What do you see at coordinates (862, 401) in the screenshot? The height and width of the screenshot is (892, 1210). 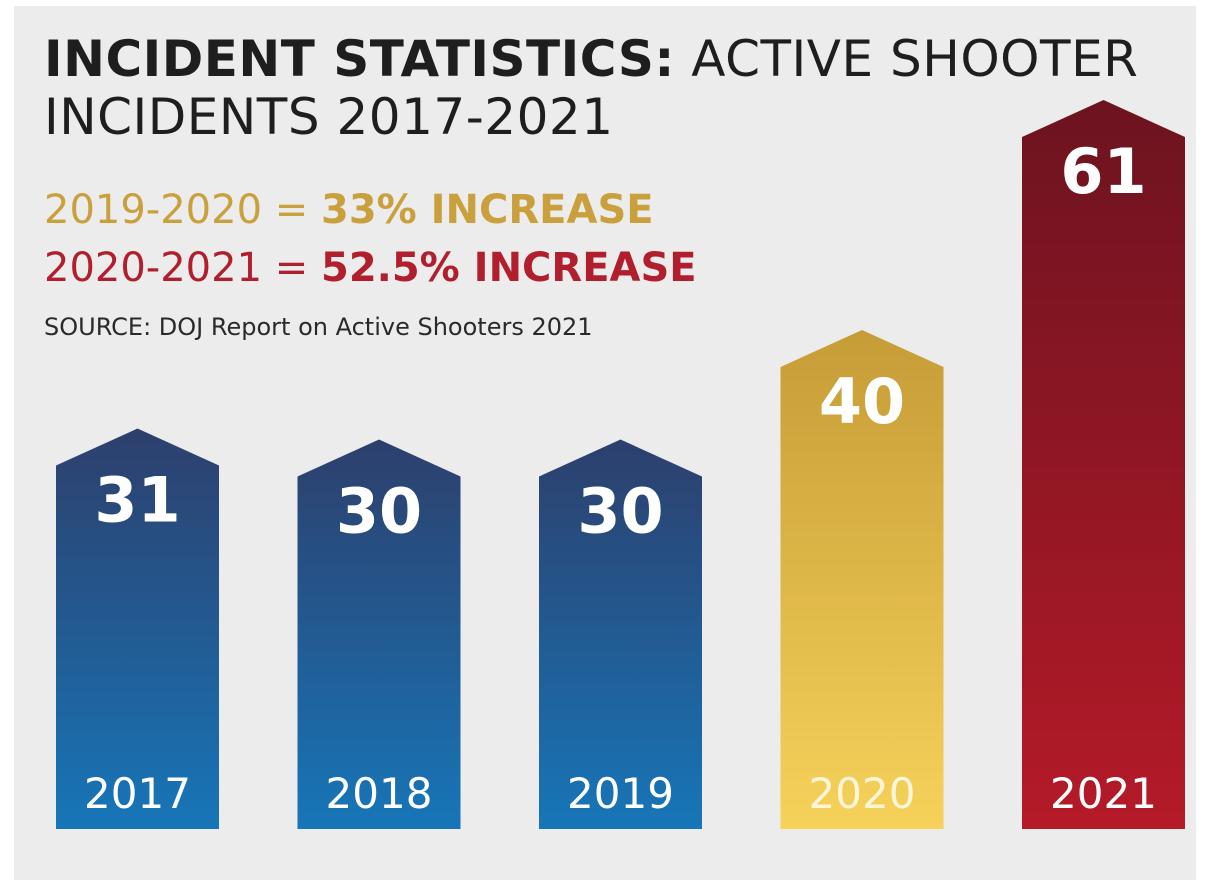 I see `bar-value-label: 40` at bounding box center [862, 401].